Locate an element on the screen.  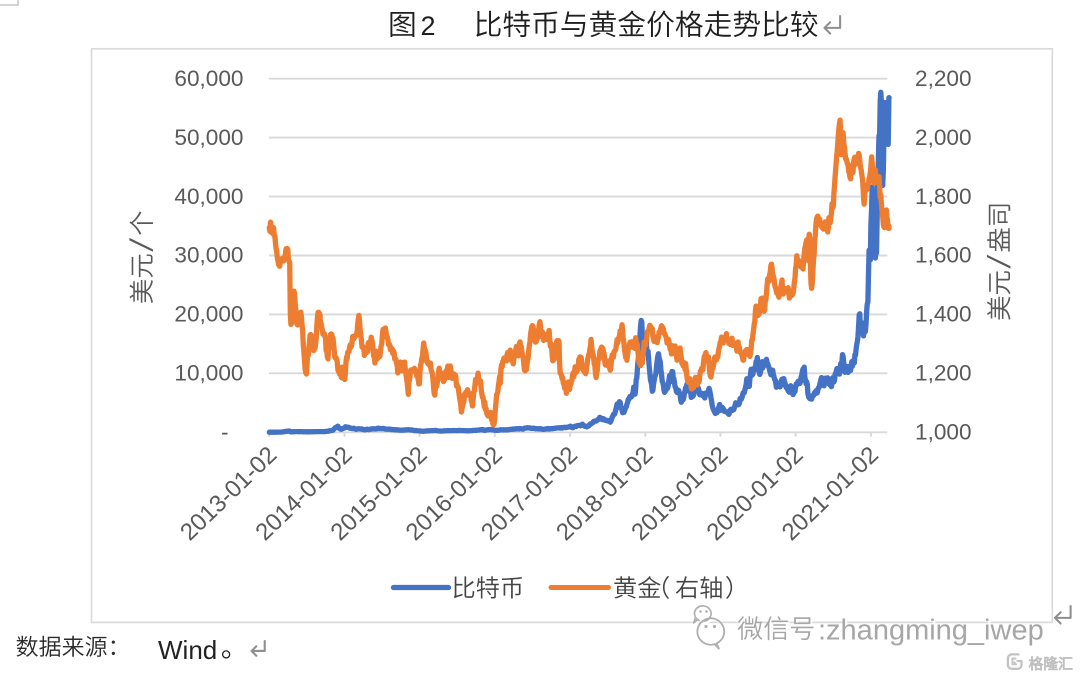
svg-text: 2,200 is located at coordinates (943, 78).